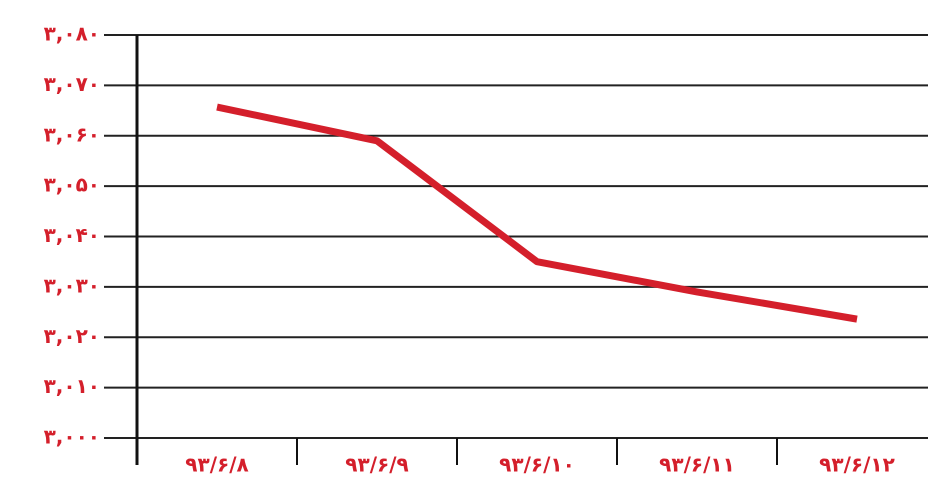  I want to click on y-tick-label: ۳,۰۲۰, so click(72, 336).